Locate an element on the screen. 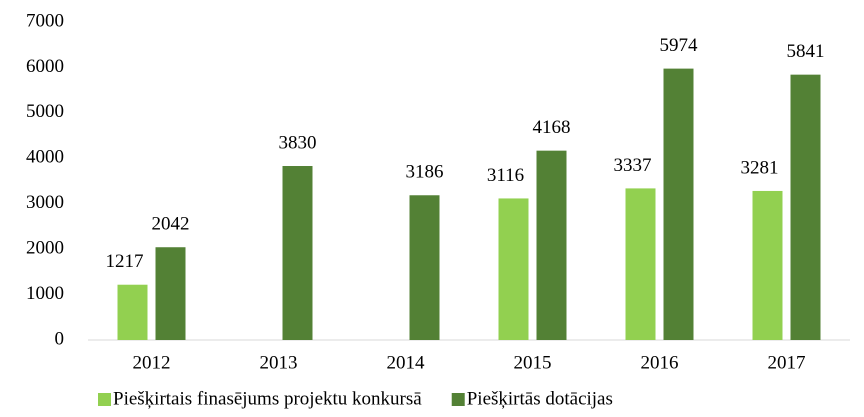 This screenshot has width=864, height=417. value-label: 3116 is located at coordinates (505, 175).